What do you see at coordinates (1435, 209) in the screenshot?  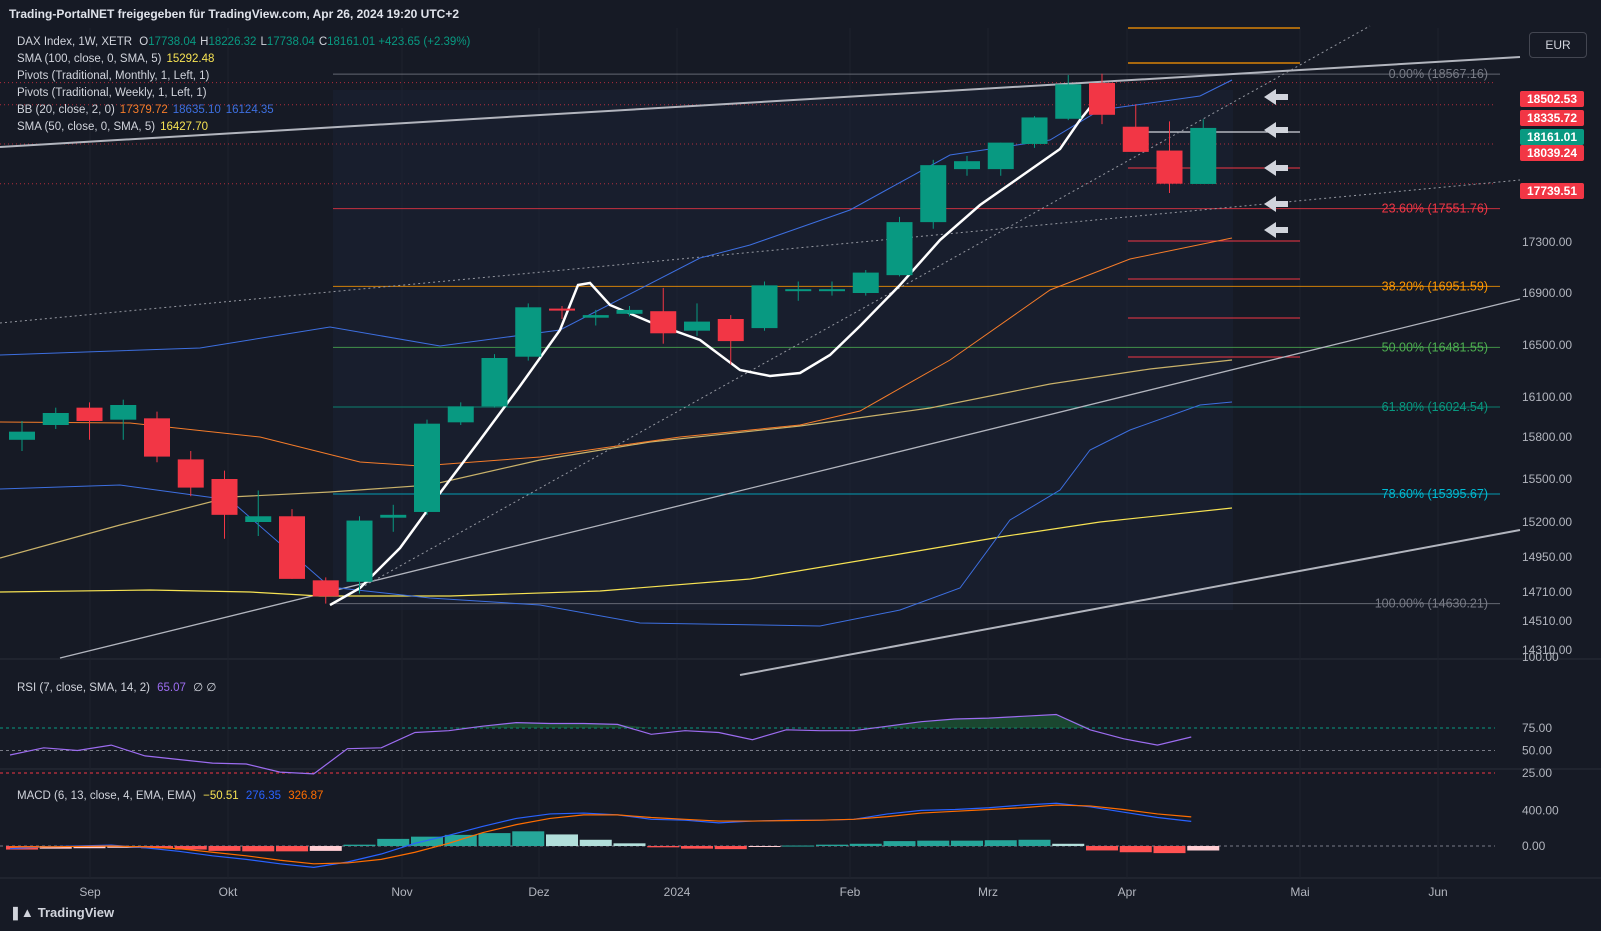 I see `fib-label: 23.60% (17551.76)` at bounding box center [1435, 209].